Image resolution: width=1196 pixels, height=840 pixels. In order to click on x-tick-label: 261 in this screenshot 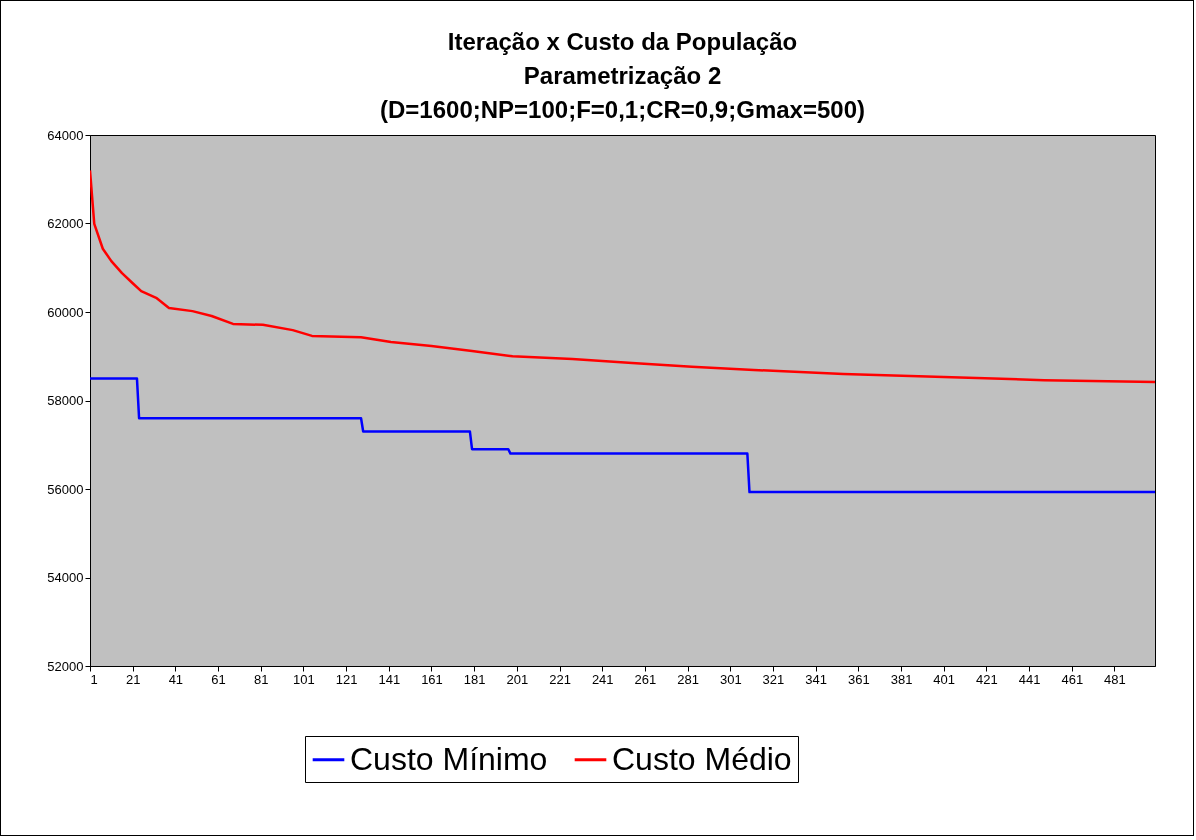, I will do `click(645, 679)`.